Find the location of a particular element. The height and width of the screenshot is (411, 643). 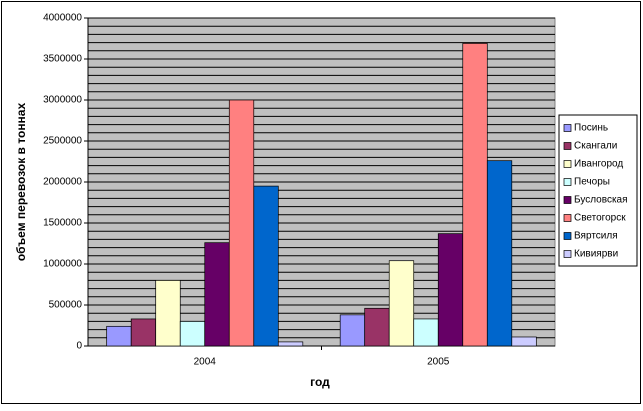

y-tick-label: 1500000 is located at coordinates (62, 223).